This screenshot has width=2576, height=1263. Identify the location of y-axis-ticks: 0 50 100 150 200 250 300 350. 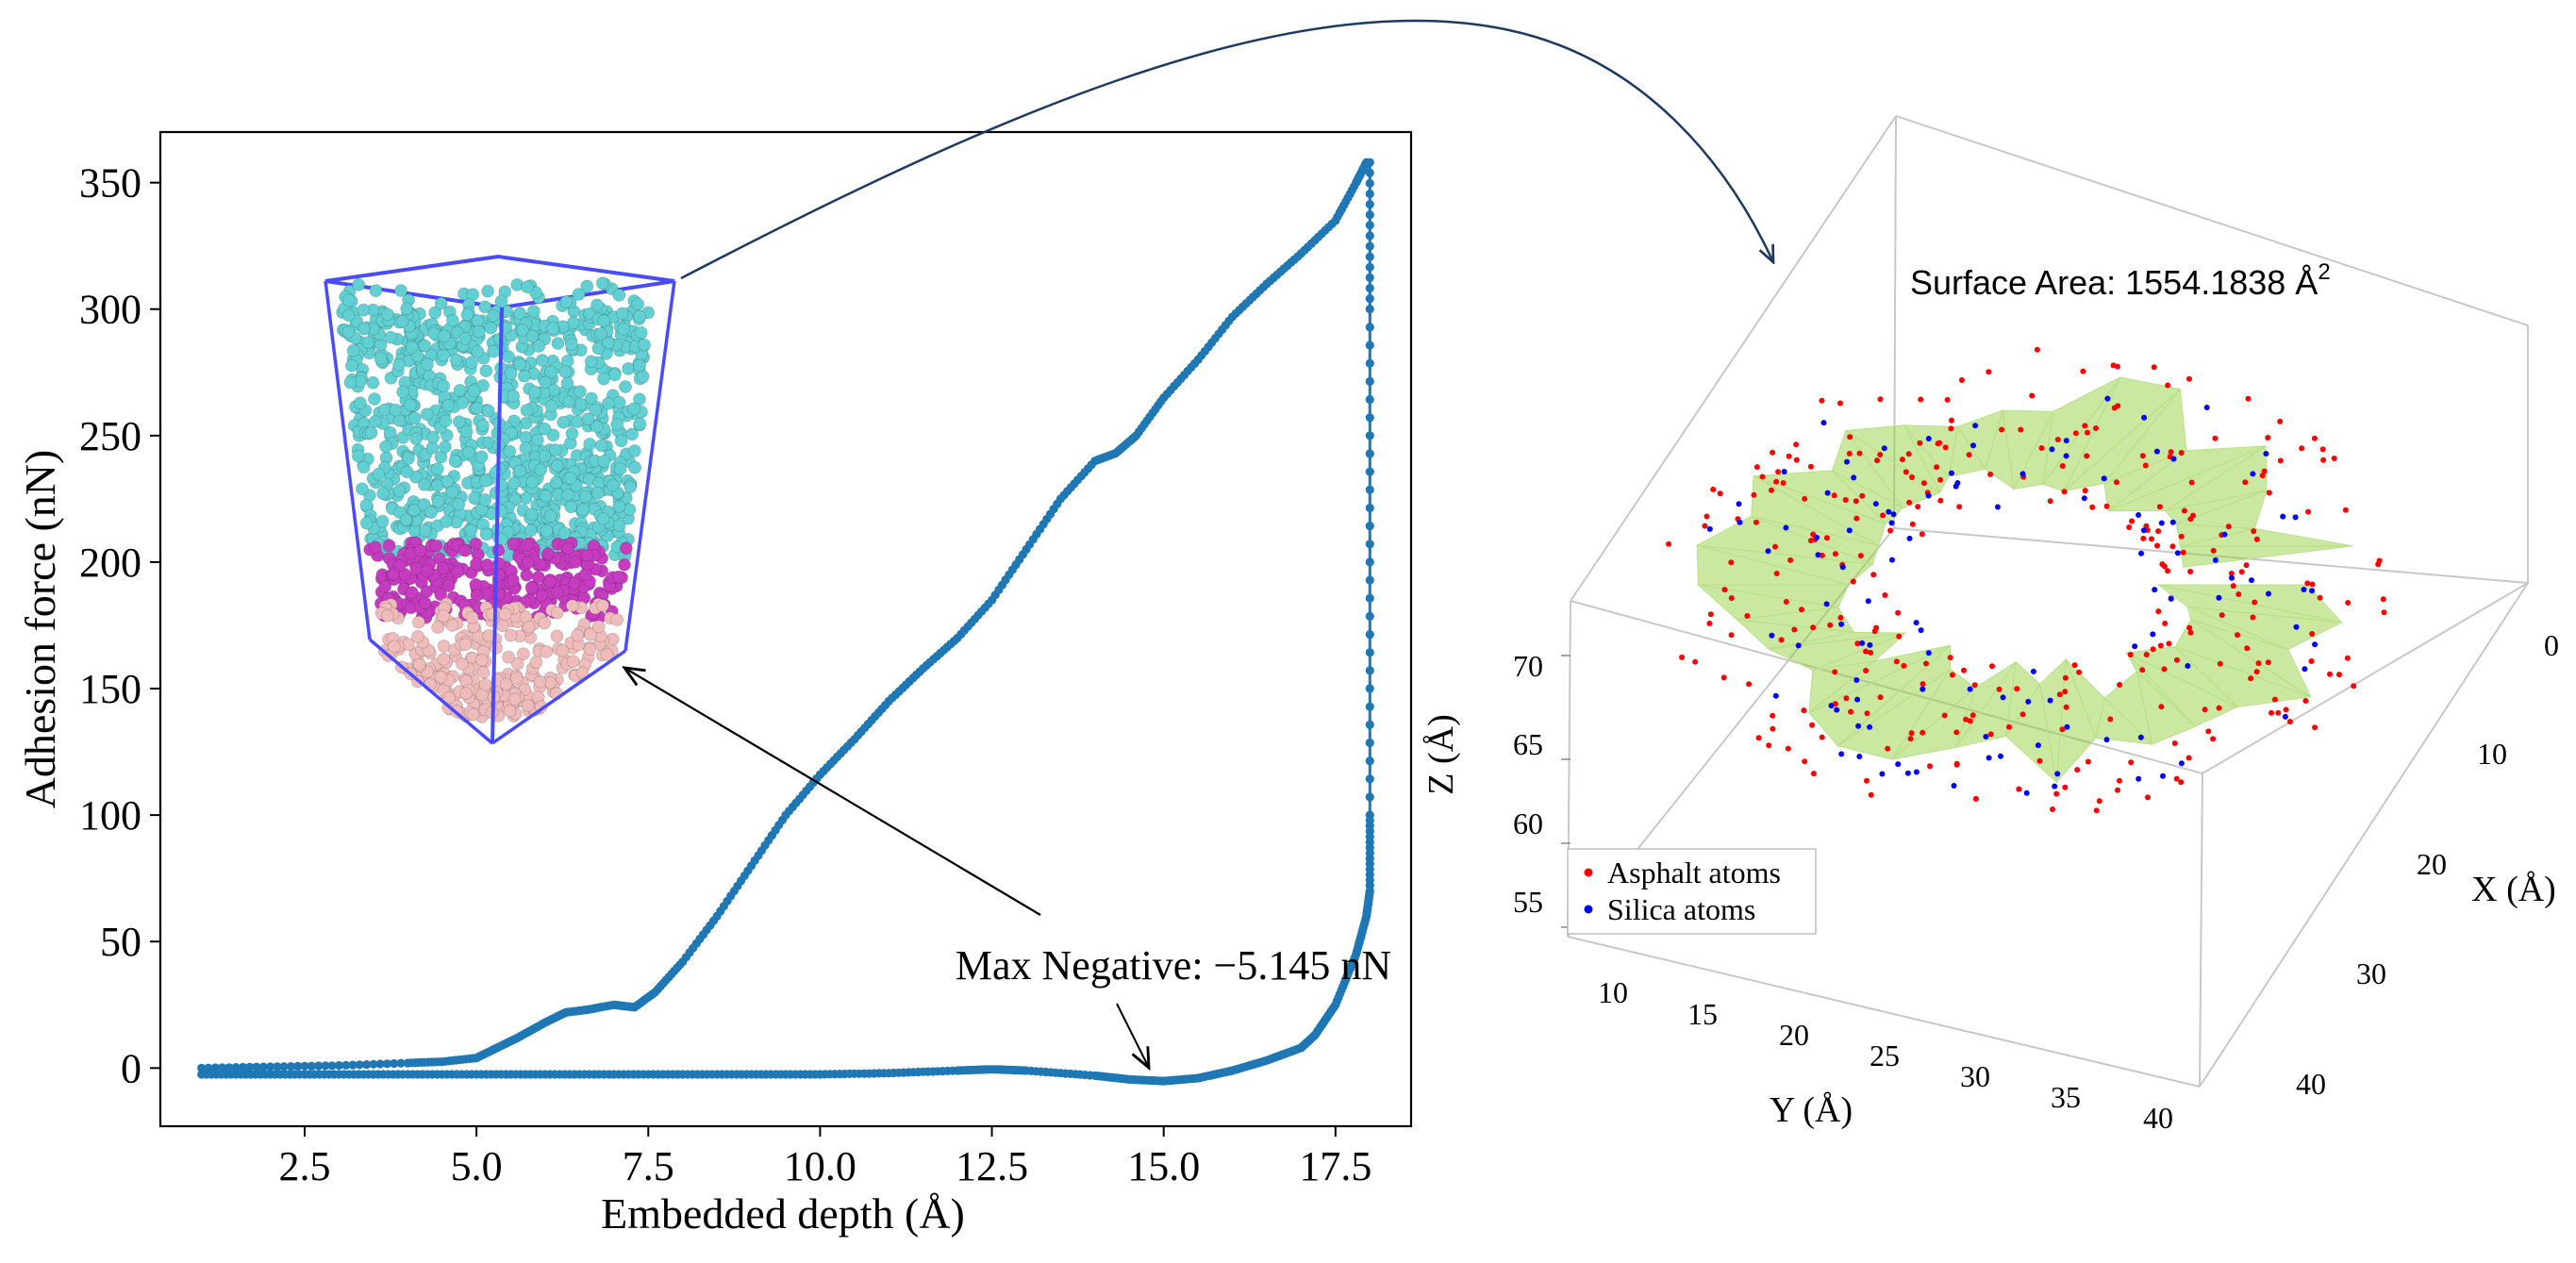
(119, 625).